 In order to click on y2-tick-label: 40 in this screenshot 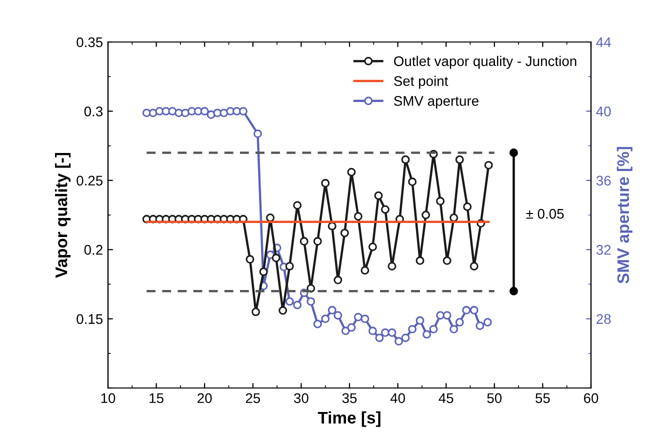, I will do `click(603, 111)`.